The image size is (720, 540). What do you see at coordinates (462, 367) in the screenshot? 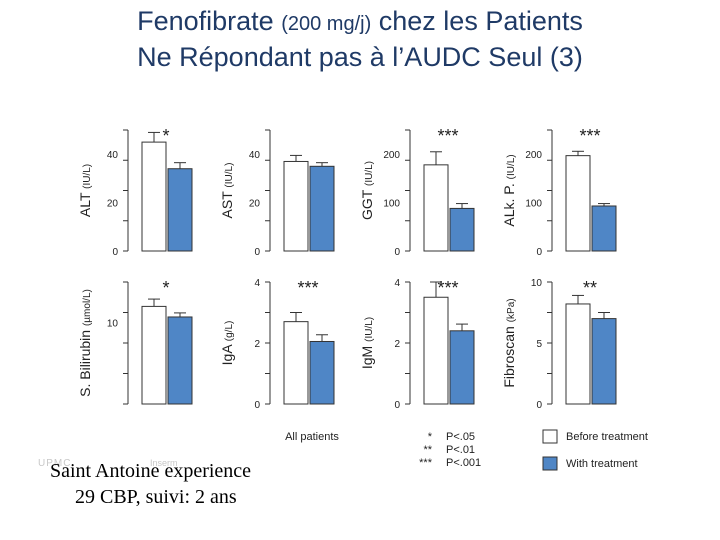
I see `chart-7-bar-with` at bounding box center [462, 367].